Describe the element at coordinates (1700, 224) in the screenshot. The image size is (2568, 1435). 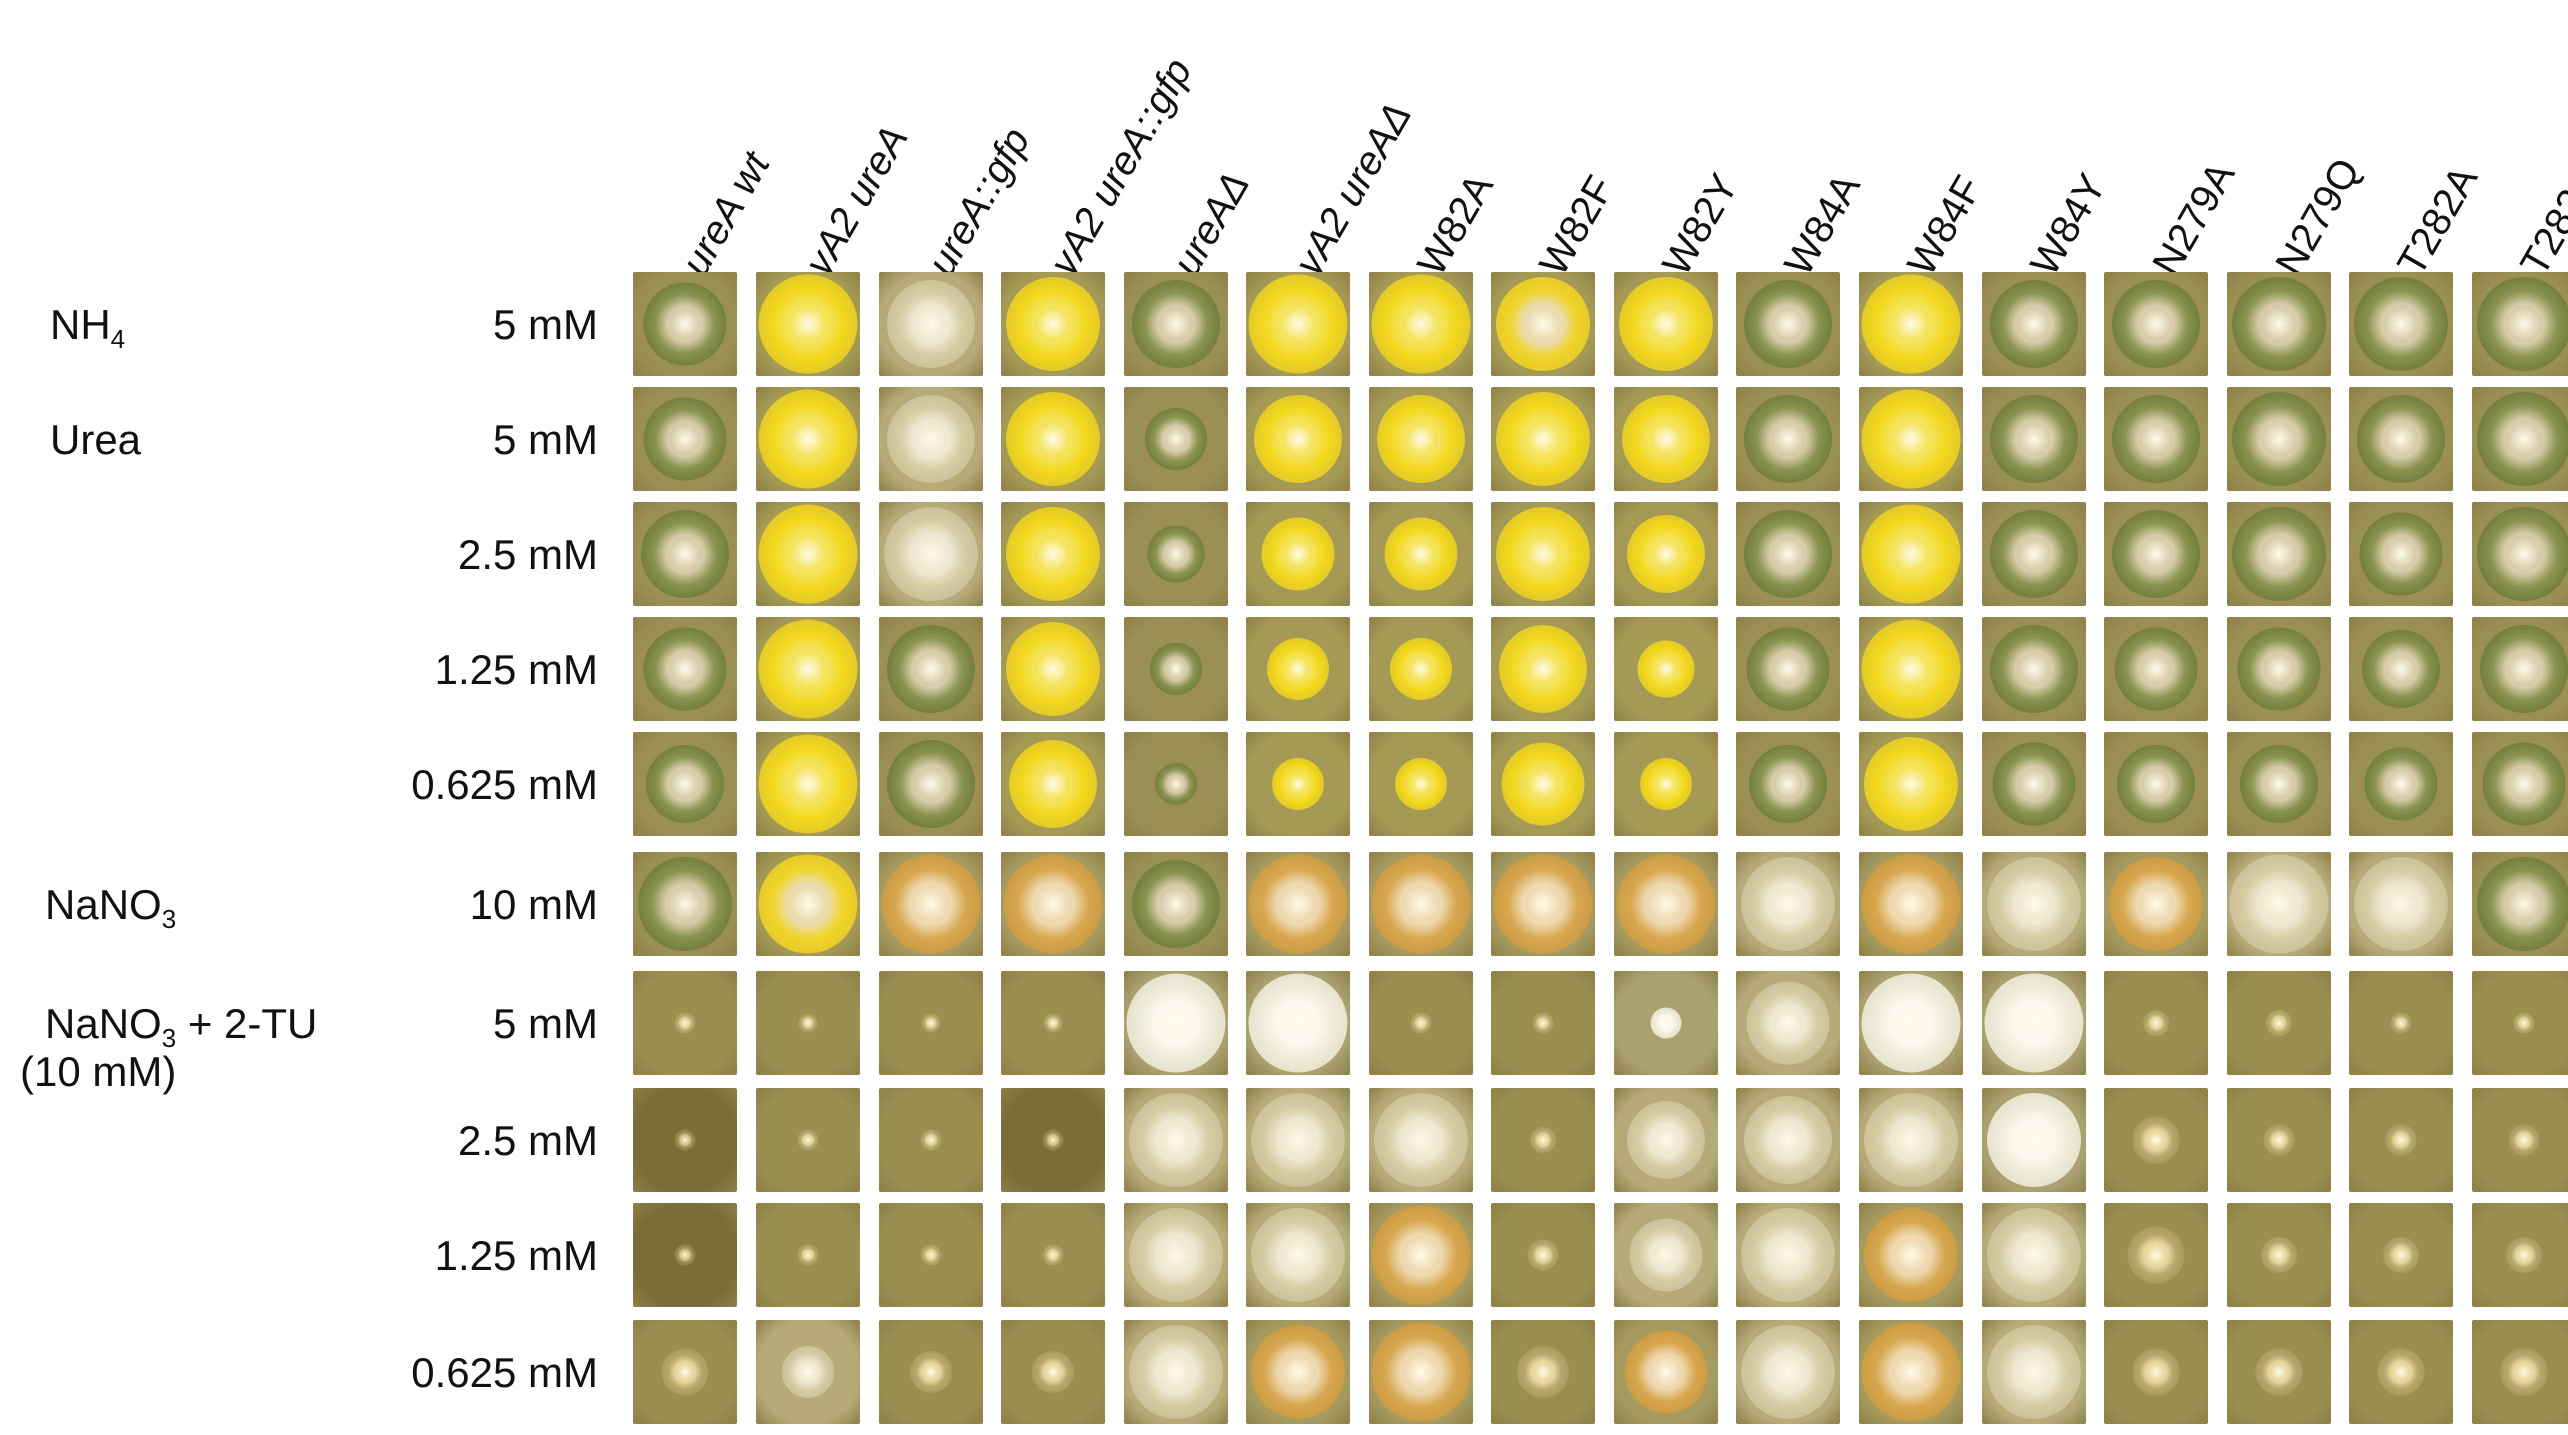
I see `column-label: W82Y` at that location.